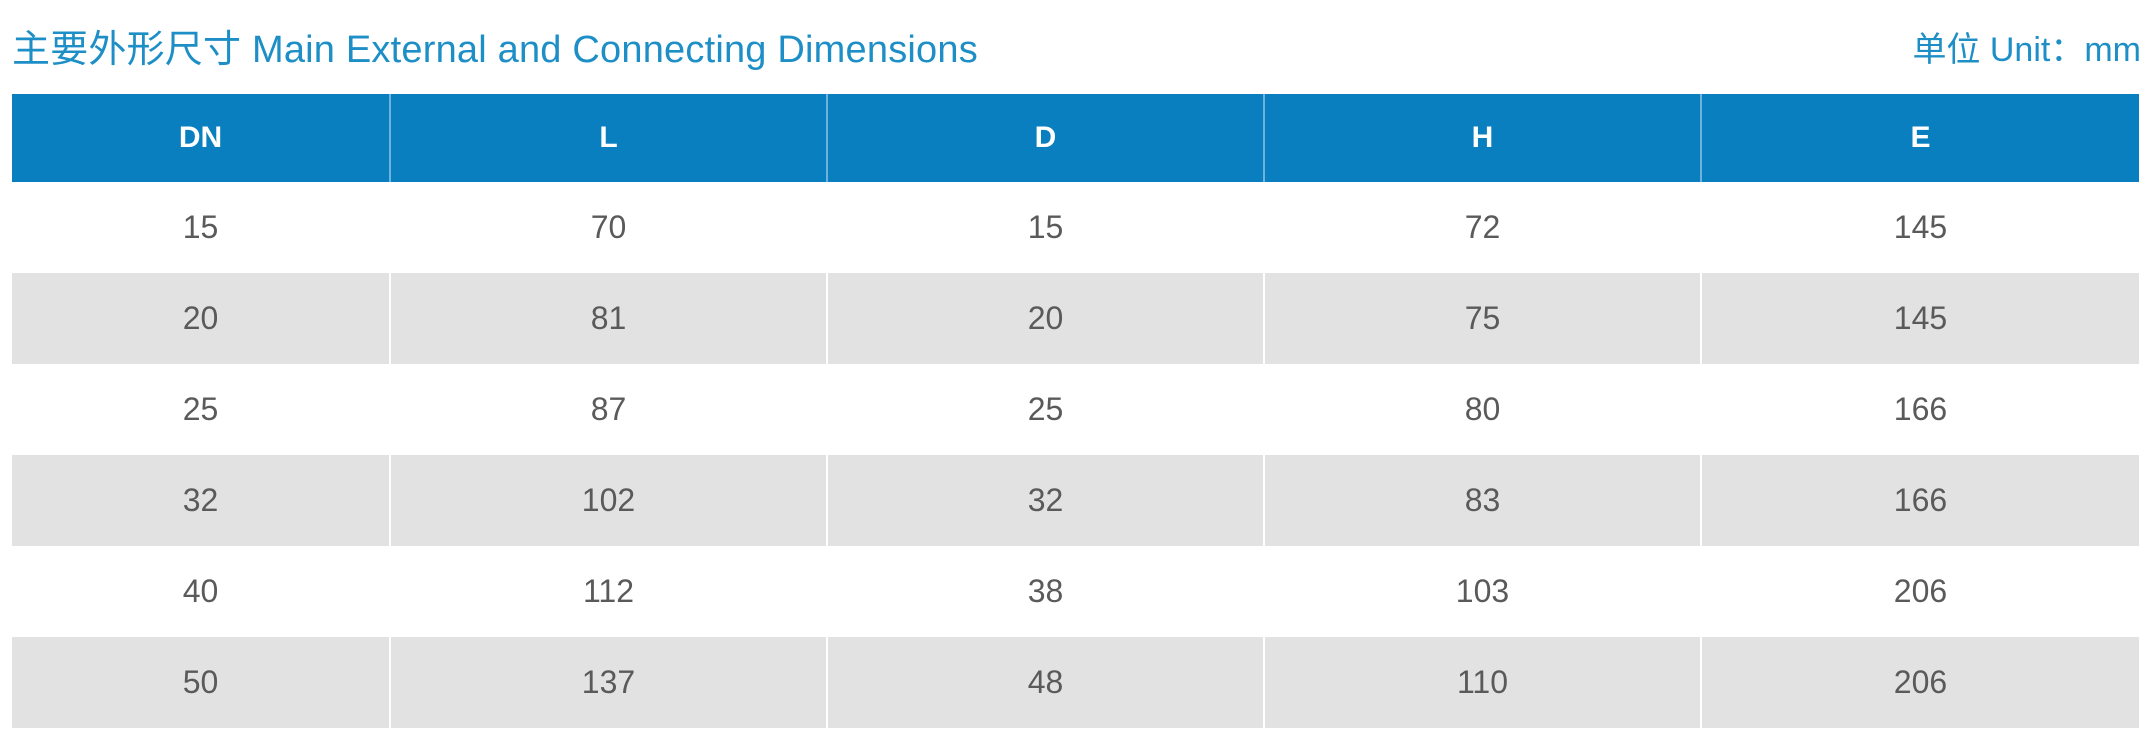  Describe the element at coordinates (201, 591) in the screenshot. I see `cell-dn: 40` at that location.